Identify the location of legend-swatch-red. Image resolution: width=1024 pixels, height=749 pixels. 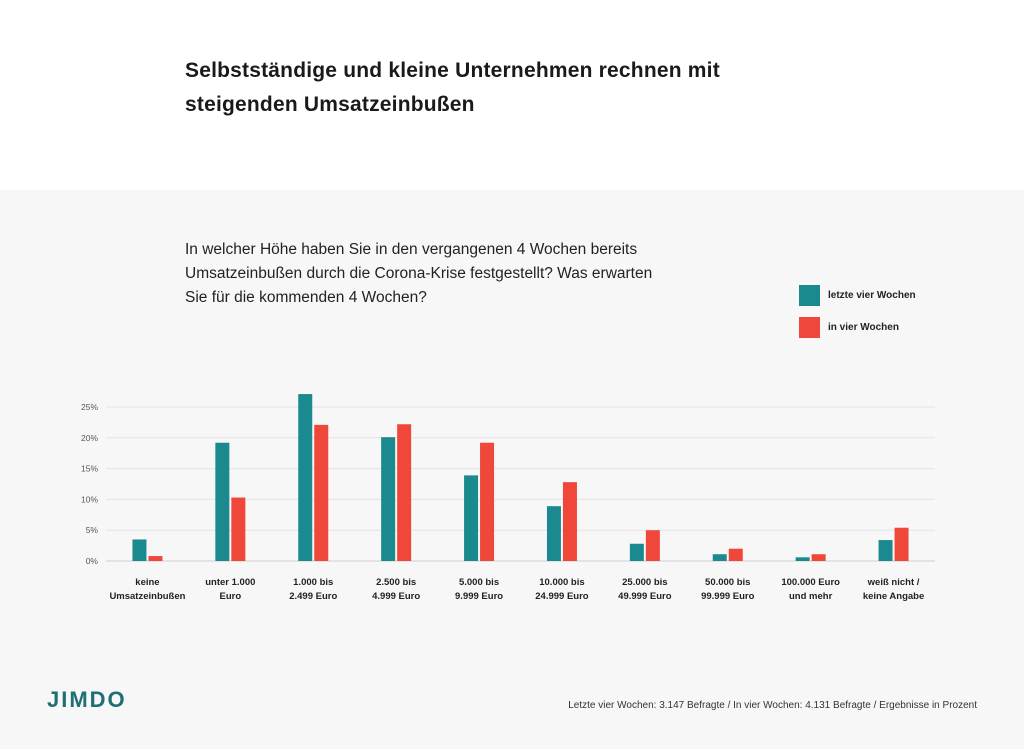
(809, 327).